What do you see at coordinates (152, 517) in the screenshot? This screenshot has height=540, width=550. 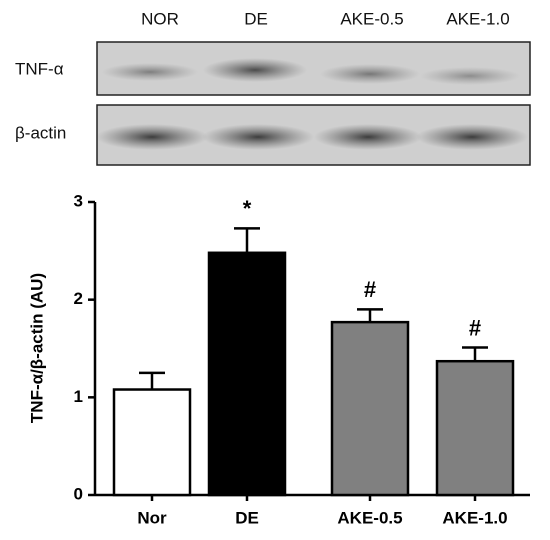 I see `x-tick-label: Nor` at bounding box center [152, 517].